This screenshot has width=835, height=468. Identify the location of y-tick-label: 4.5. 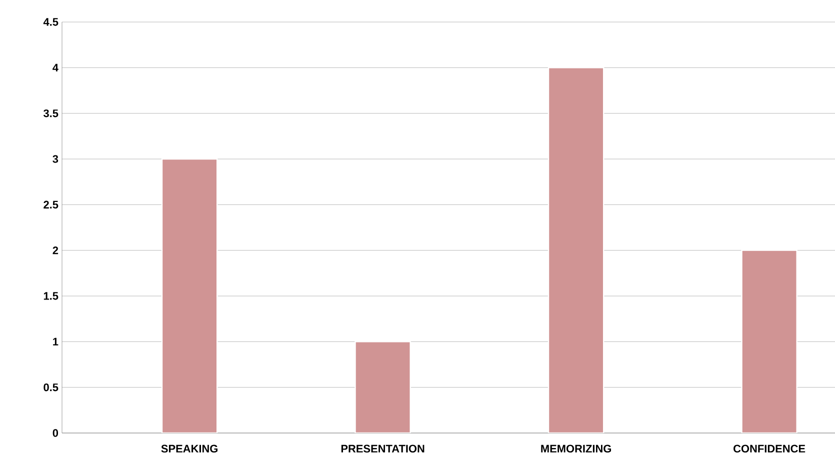
(50, 22).